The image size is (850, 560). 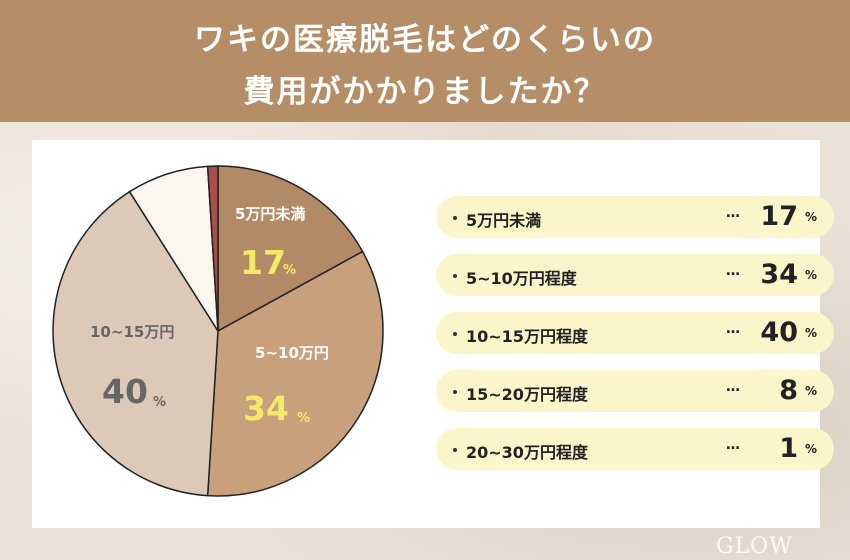 I want to click on legend-row: 20~30万円程度 … 1 %, so click(x=635, y=449).